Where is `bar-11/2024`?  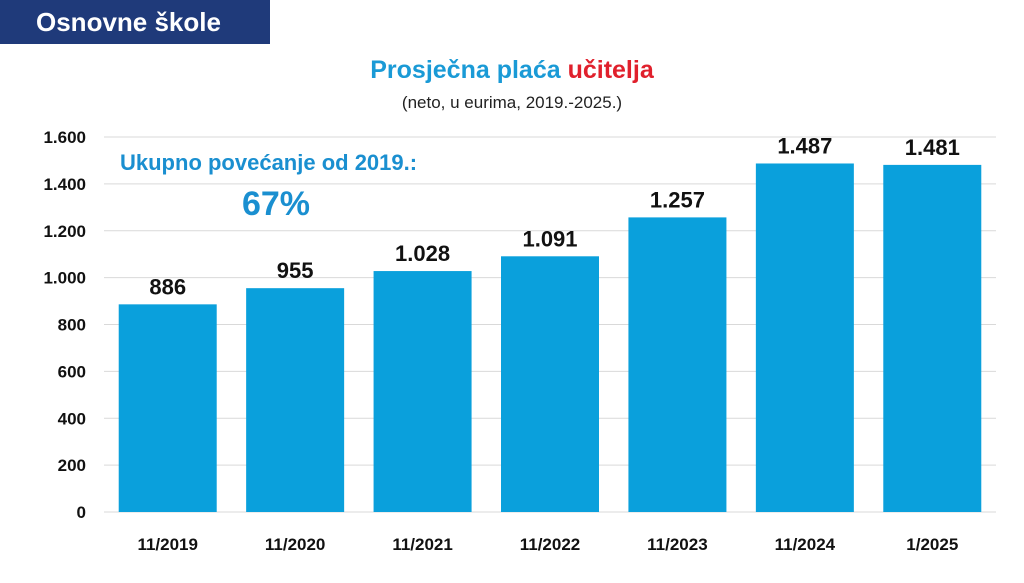
bar-11/2024 is located at coordinates (804, 337).